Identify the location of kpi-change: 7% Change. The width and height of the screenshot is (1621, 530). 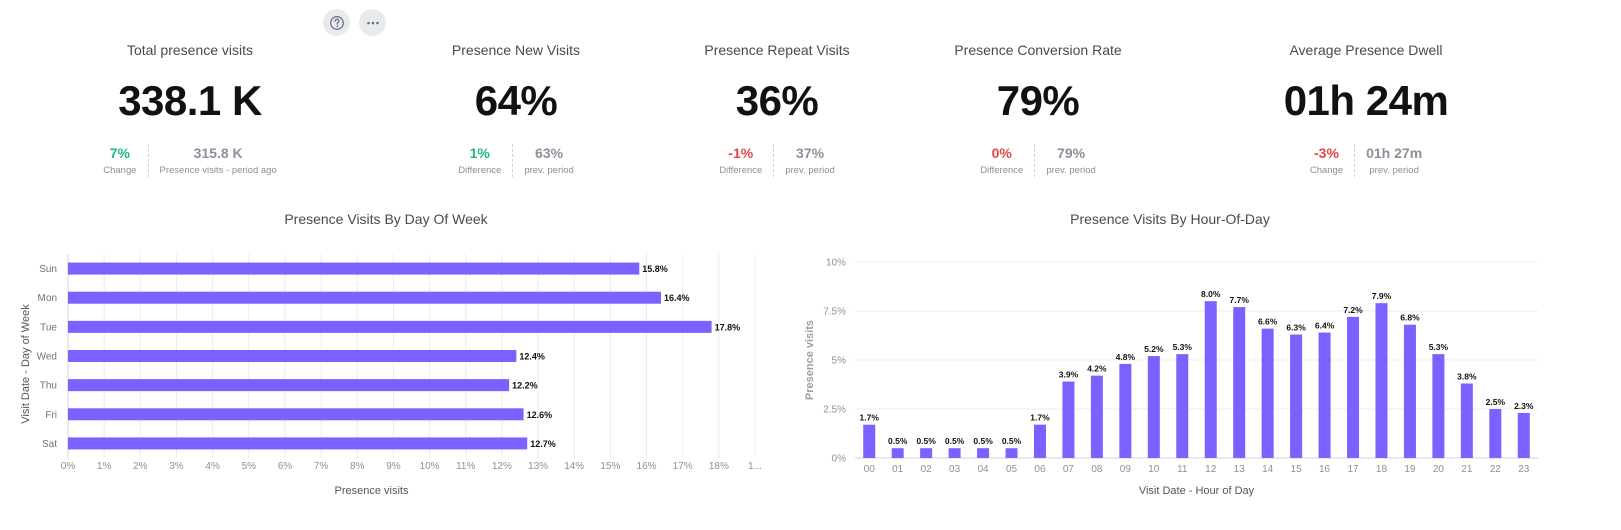
(125, 160).